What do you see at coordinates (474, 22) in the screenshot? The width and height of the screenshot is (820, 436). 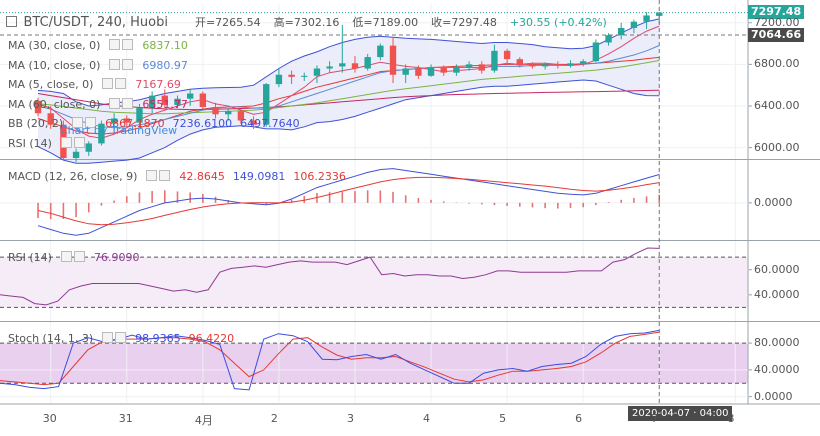 I see `close-value: 7297.48` at bounding box center [474, 22].